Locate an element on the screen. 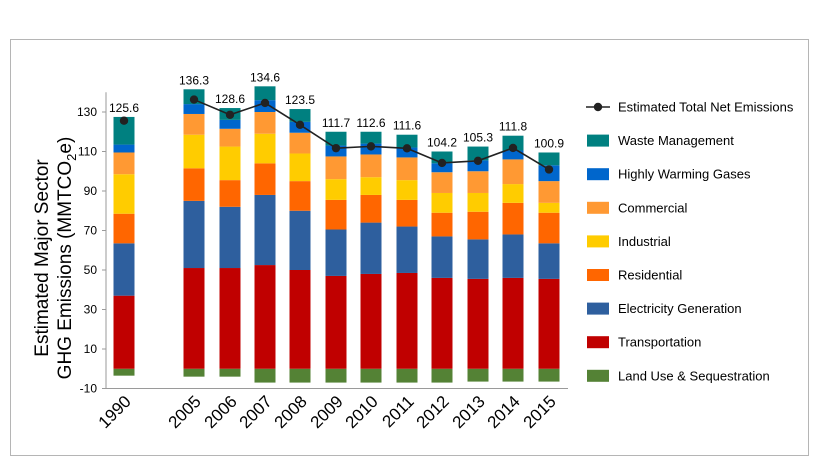  x-tick-label: 2012 is located at coordinates (433, 412).